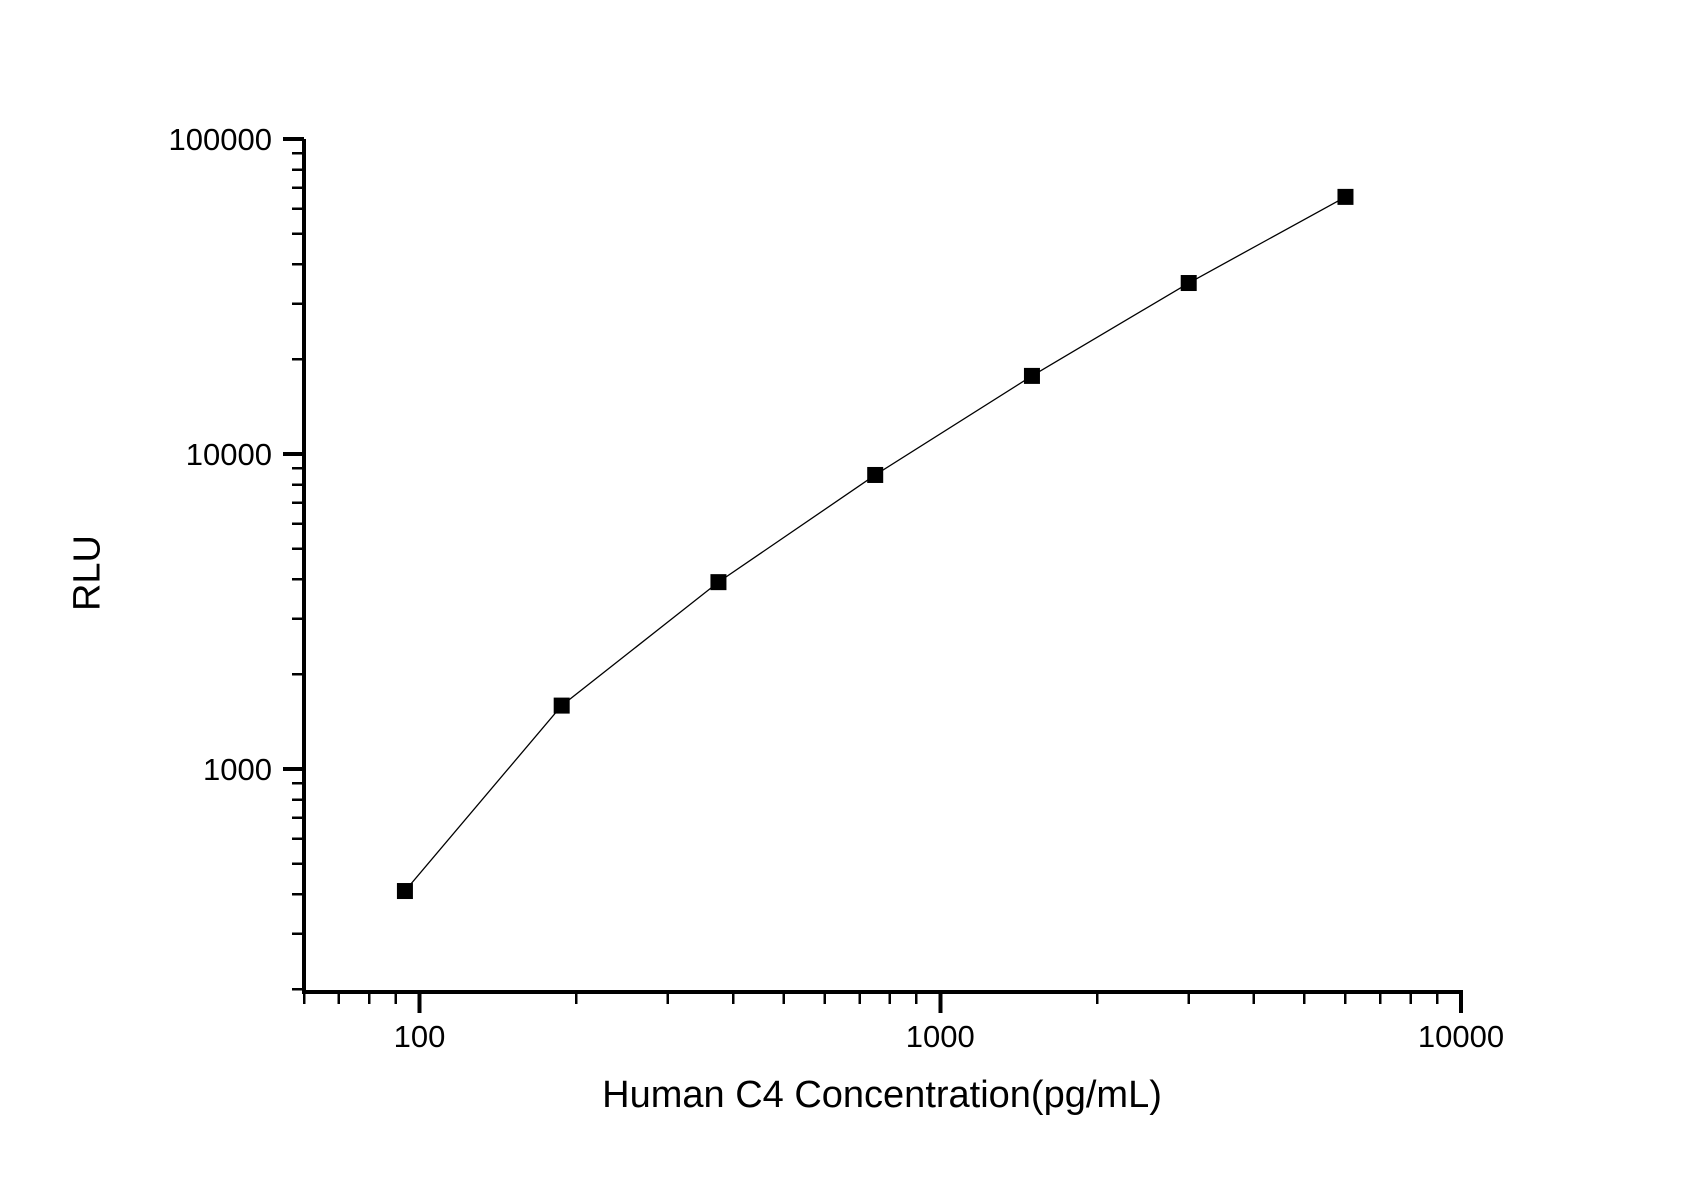 The width and height of the screenshot is (1695, 1189). I want to click on x-tick-label: 100, so click(420, 1036).